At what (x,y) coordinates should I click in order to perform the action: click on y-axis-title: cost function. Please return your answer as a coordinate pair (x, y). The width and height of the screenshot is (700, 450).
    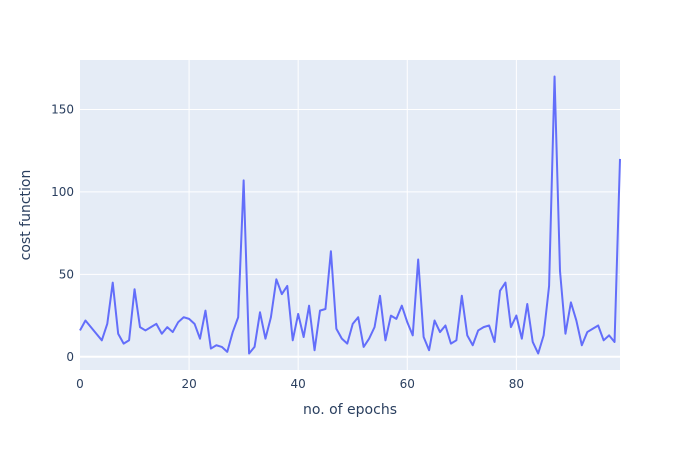
    Looking at the image, I should click on (26, 215).